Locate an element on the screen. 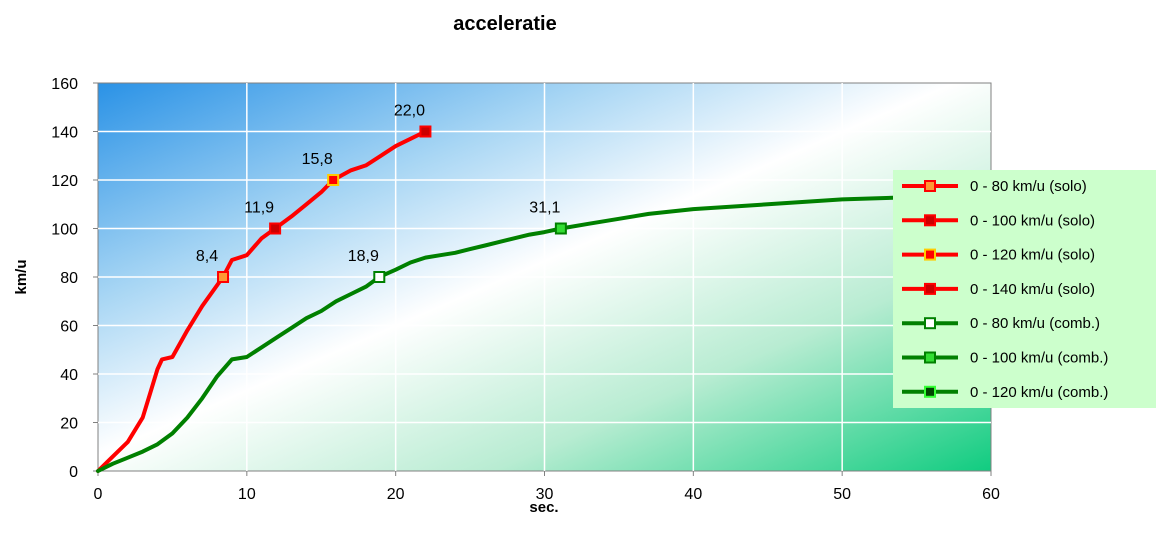  y-tick-label: 160 is located at coordinates (64, 84).